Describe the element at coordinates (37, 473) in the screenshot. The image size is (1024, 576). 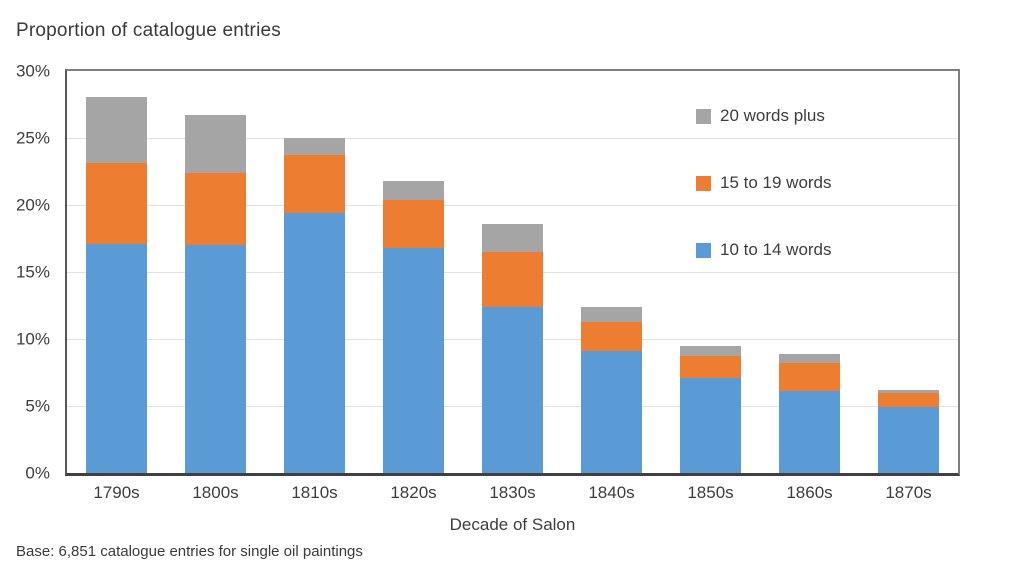
I see `y-tick-label: 0%` at that location.